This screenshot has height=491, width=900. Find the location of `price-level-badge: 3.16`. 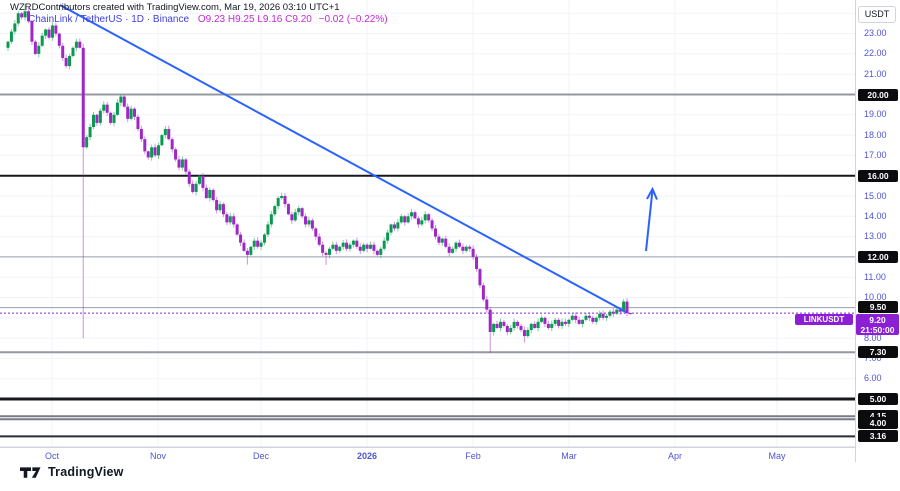

price-level-badge: 3.16 is located at coordinates (878, 436).